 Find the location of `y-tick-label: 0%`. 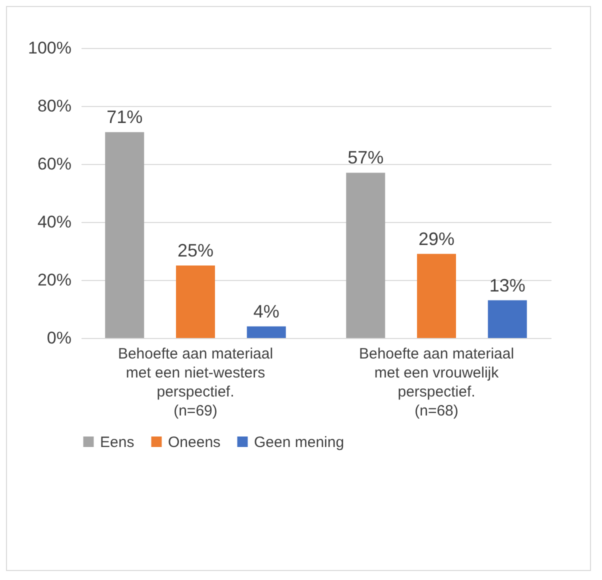

y-tick-label: 0% is located at coordinates (59, 338).